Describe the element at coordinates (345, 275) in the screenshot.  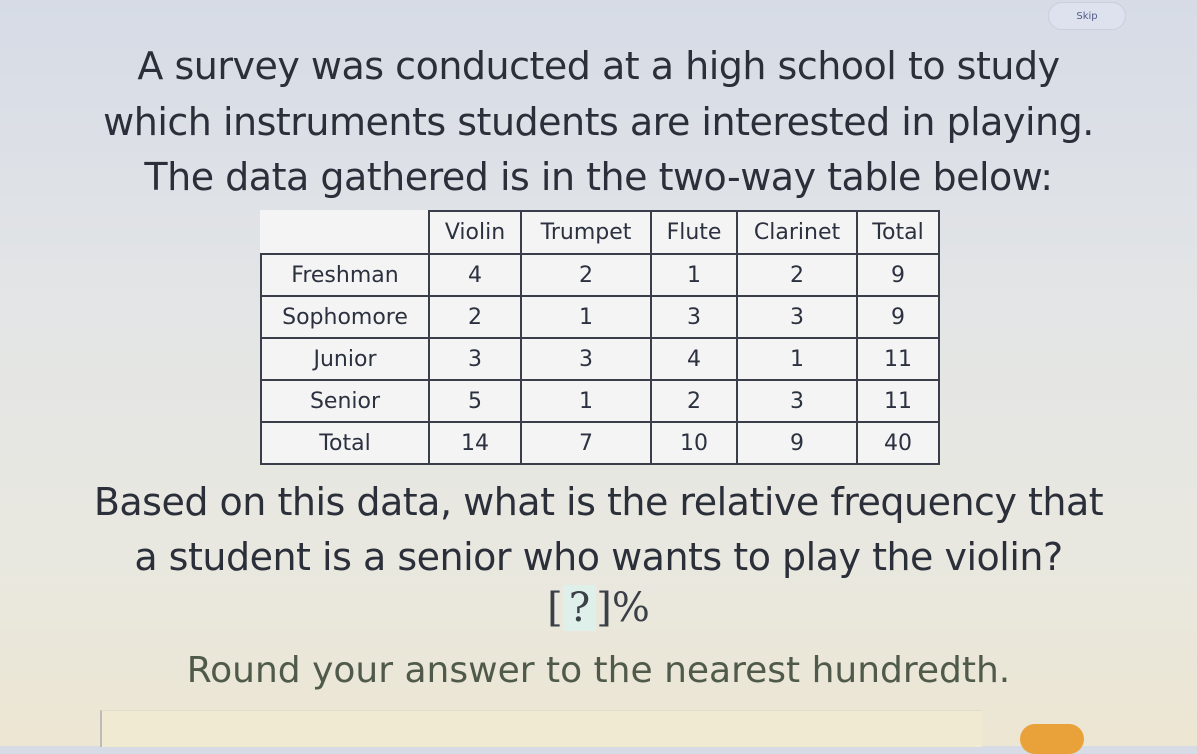
I see `row-header: Freshman` at that location.